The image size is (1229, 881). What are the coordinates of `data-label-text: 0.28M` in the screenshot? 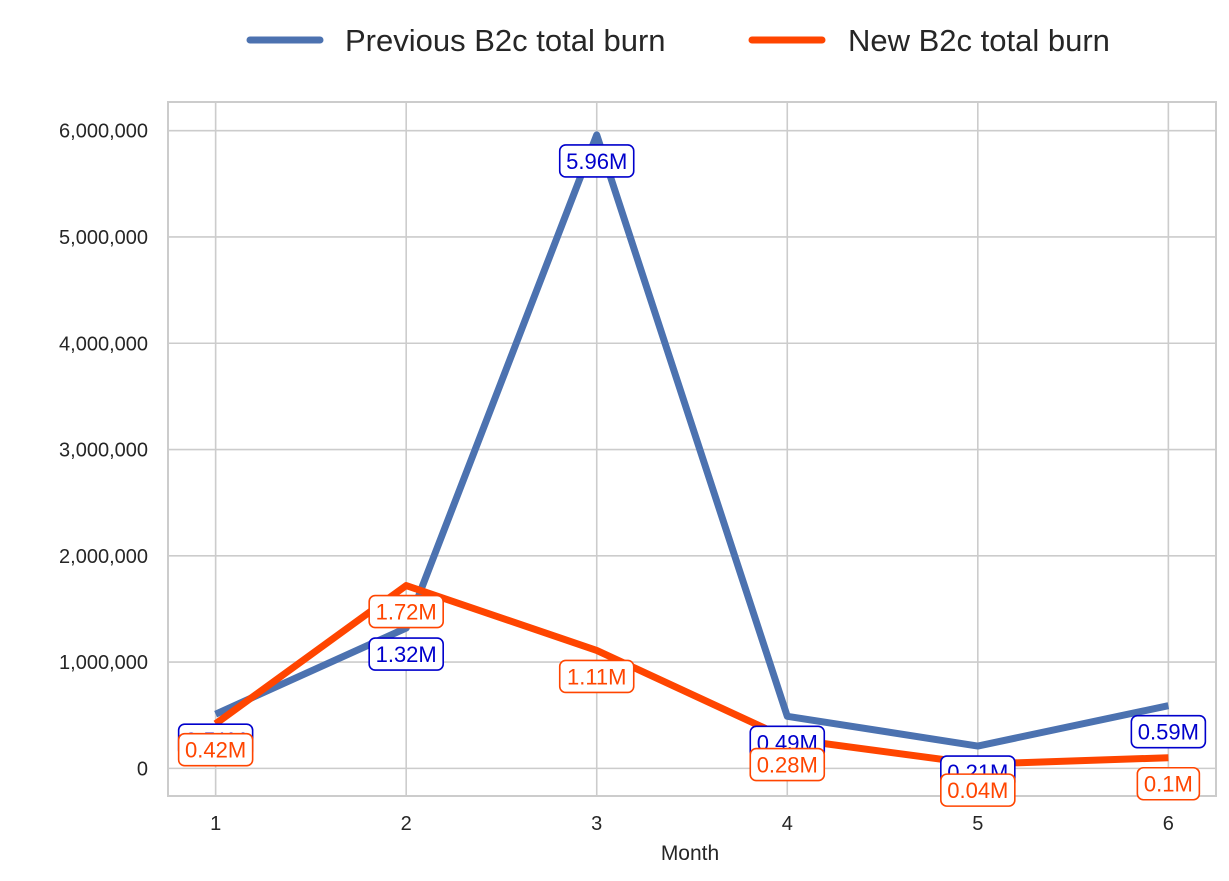 It's located at (787, 765).